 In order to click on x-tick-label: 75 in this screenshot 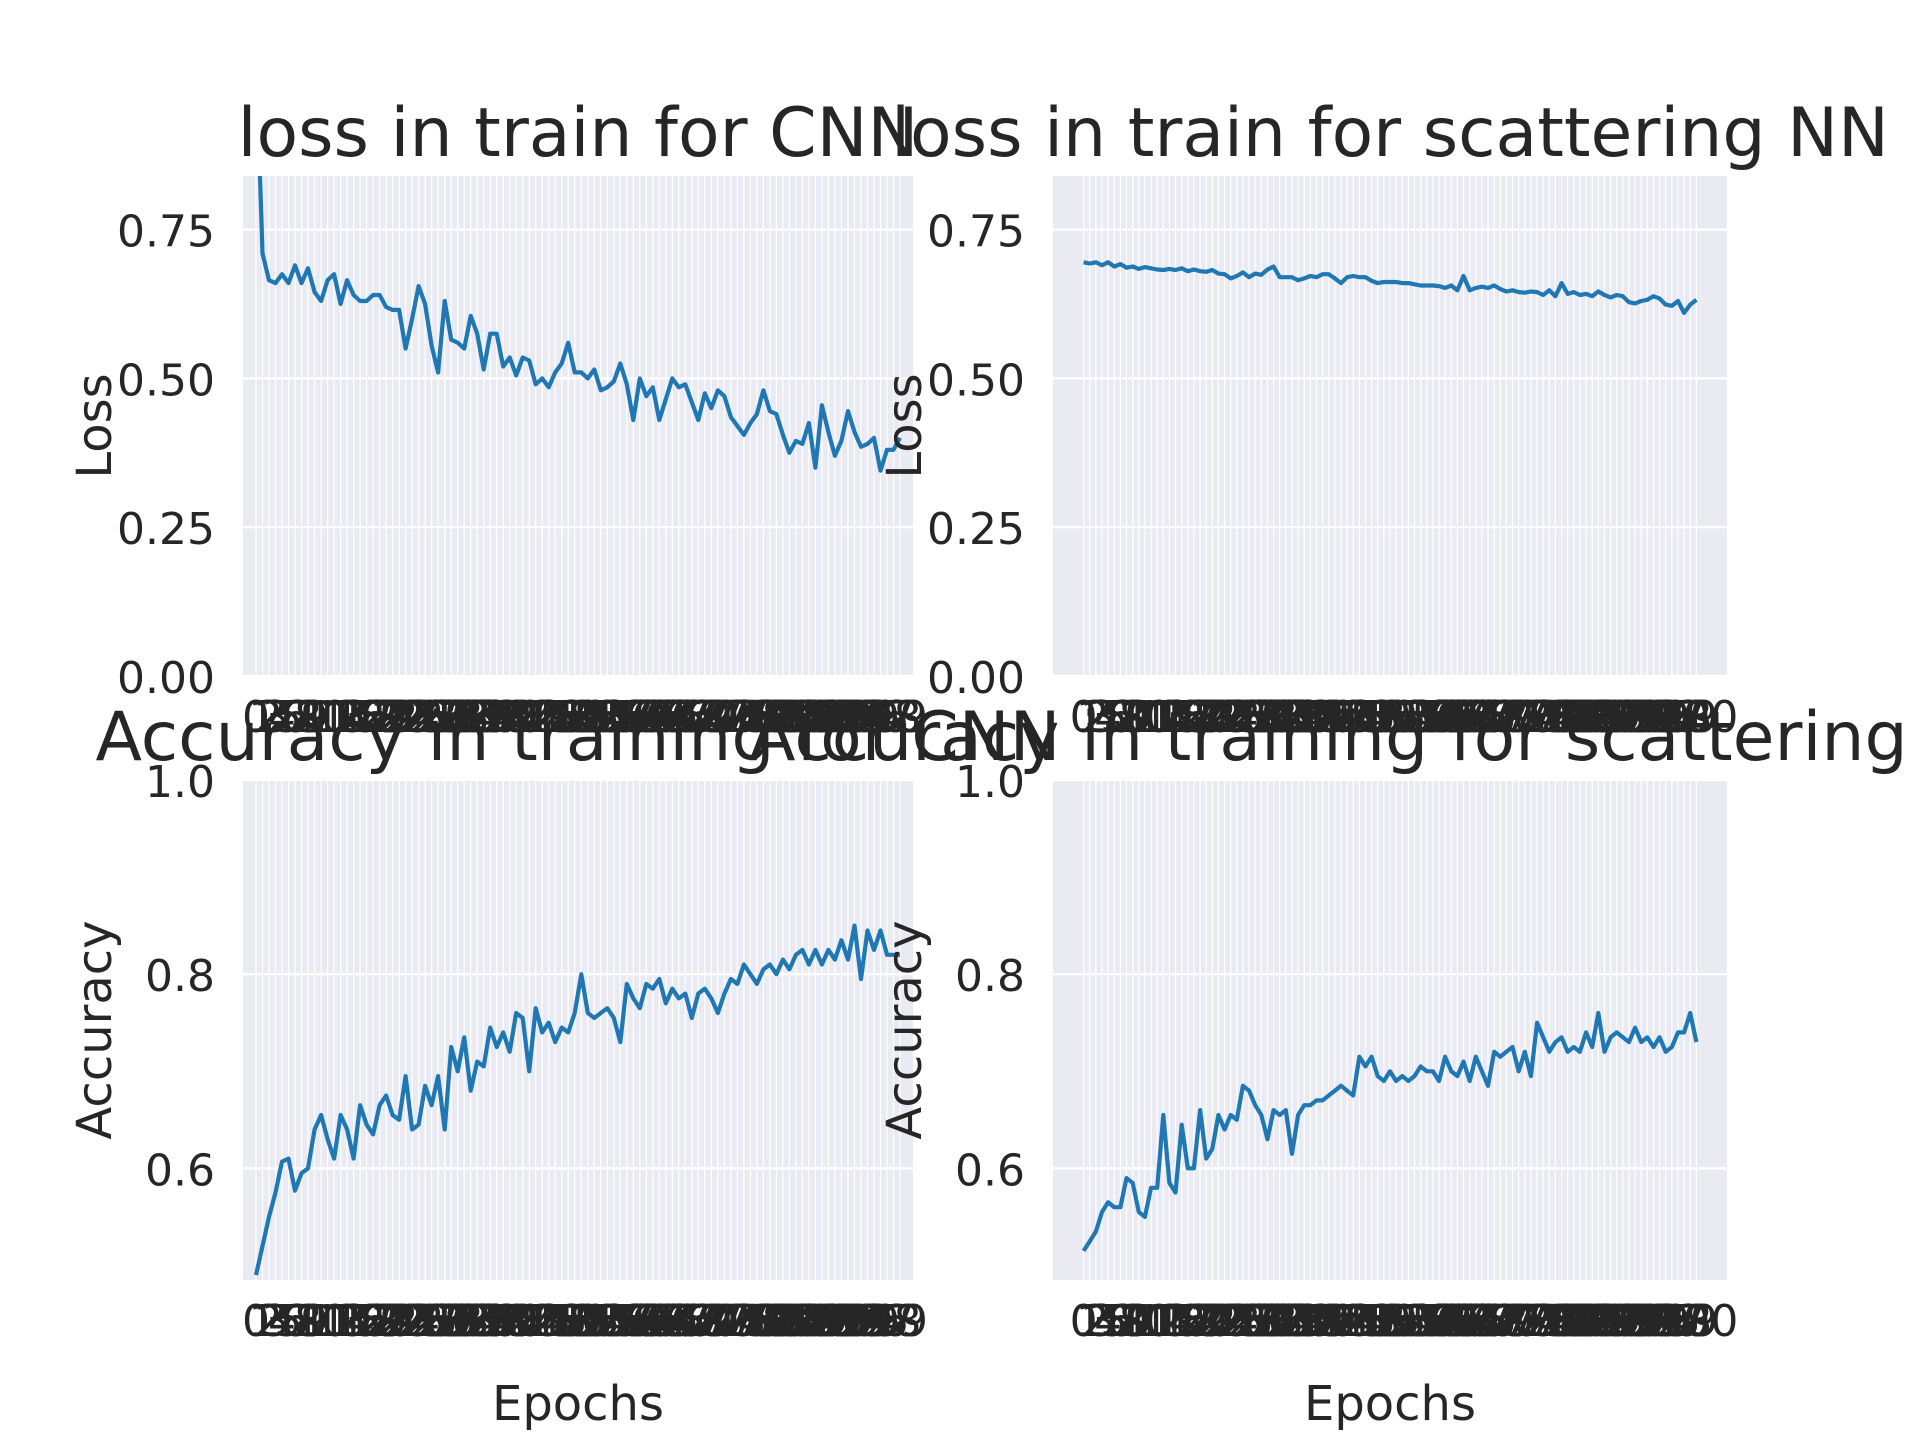, I will do `click(1543, 1321)`.